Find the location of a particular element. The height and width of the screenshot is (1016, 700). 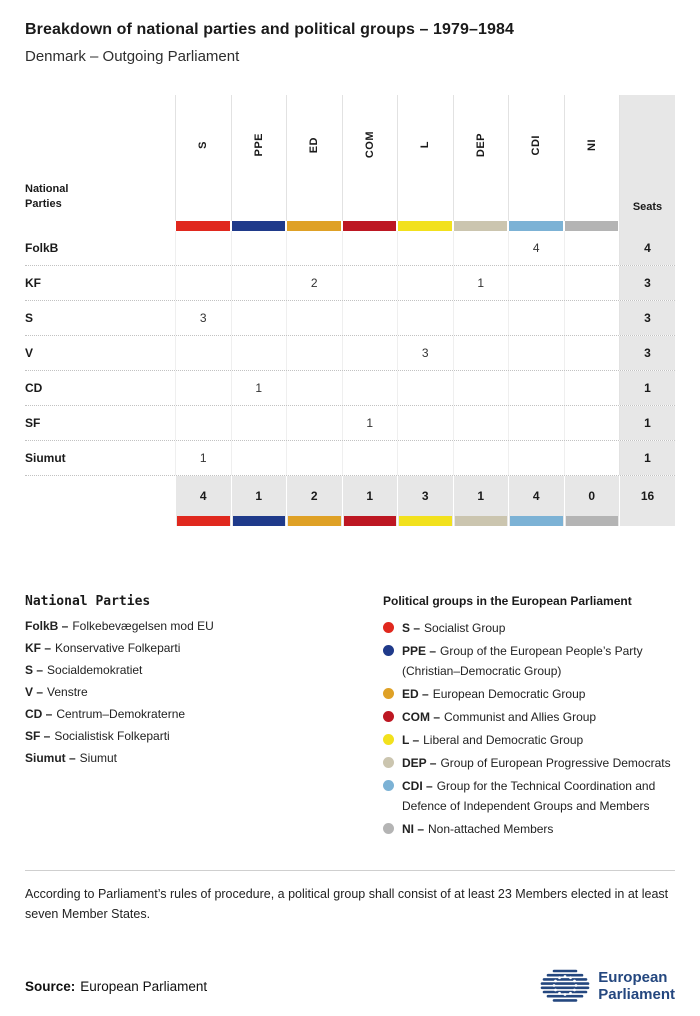

table-corner-header: National Parties is located at coordinates (100, 158).